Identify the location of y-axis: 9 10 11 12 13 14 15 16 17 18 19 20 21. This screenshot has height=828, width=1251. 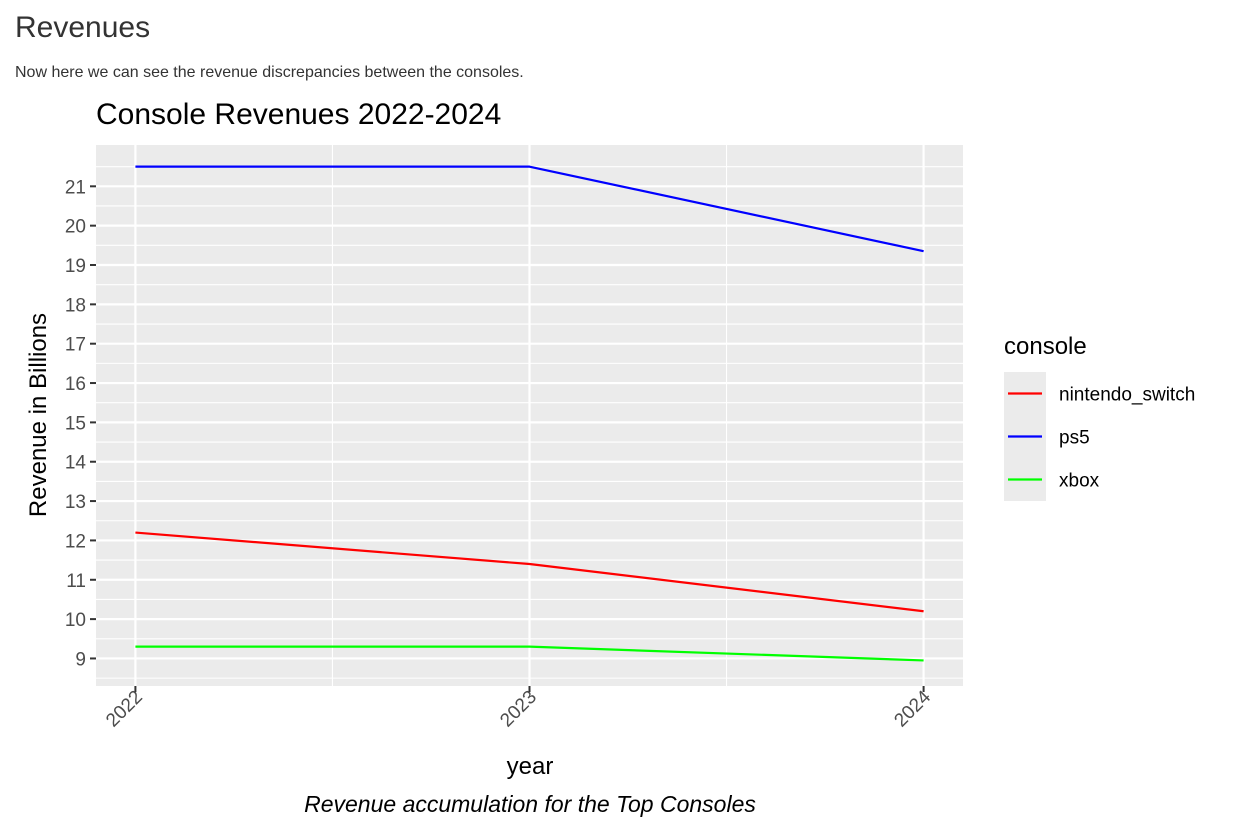
(80, 423).